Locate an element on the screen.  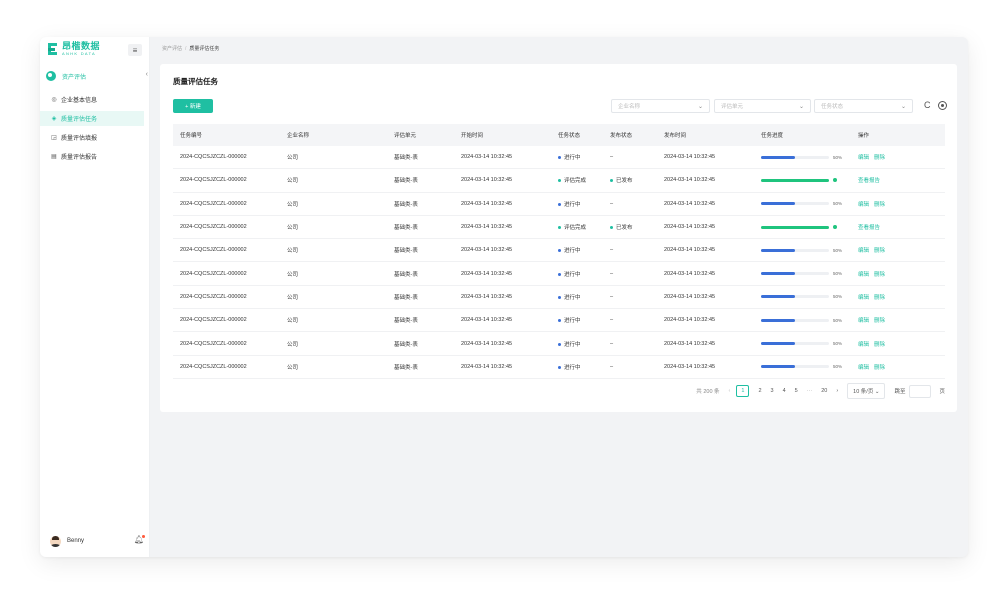
jump-label: 跳至 is located at coordinates (900, 392).